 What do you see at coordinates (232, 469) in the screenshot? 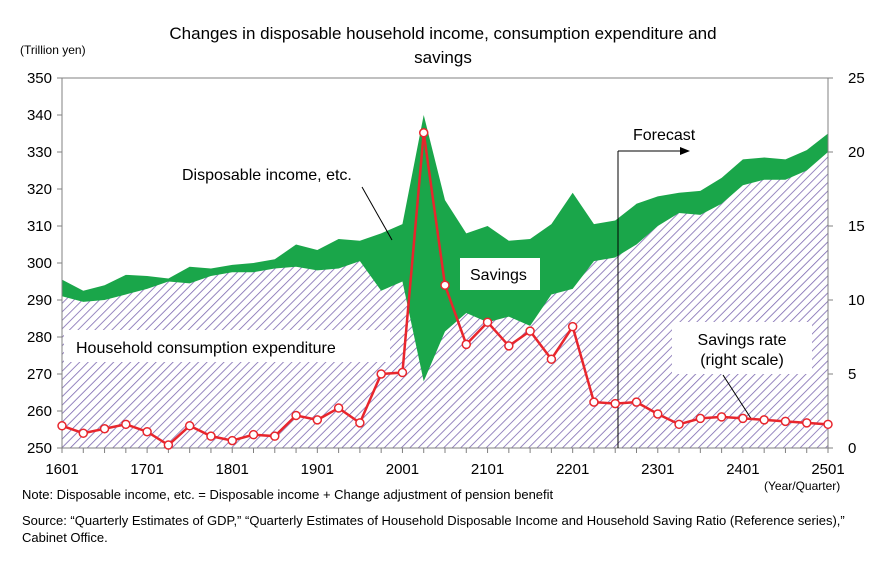
I see `x-tick-label: 1801` at bounding box center [232, 469].